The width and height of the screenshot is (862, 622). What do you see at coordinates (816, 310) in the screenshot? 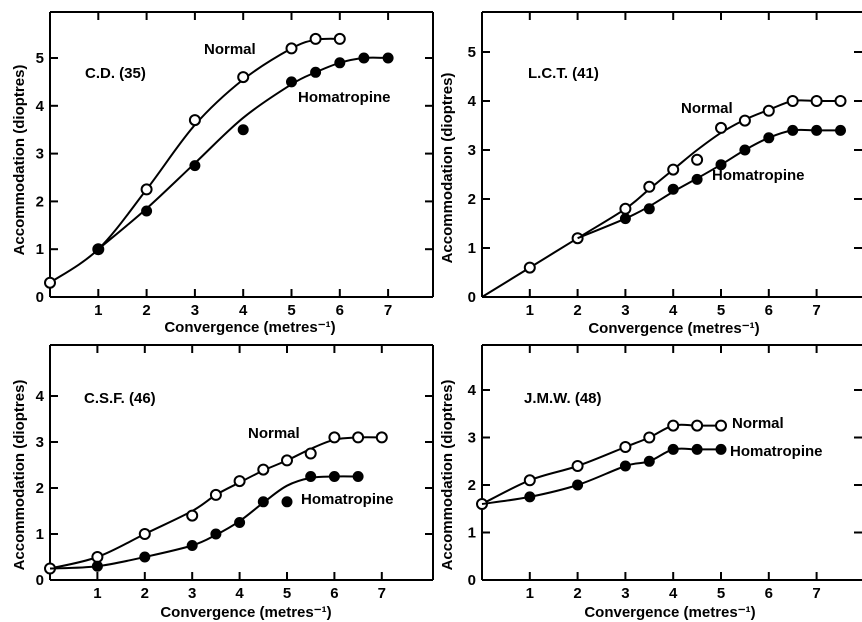
I see `x-tick-label-lct: 7` at bounding box center [816, 310].